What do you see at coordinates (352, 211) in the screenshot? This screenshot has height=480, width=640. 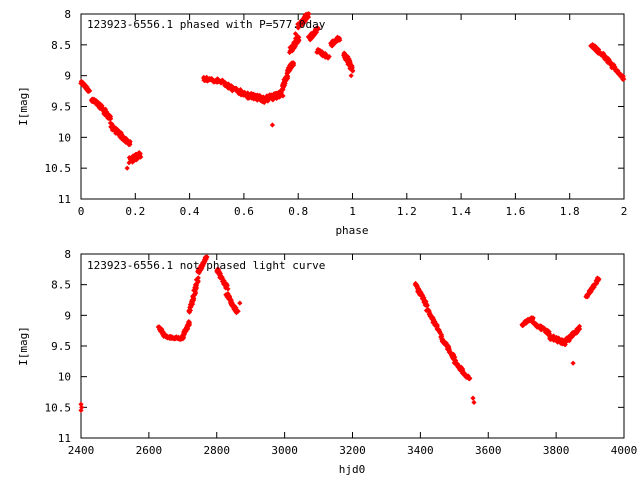 I see `x-tick-label: 1` at bounding box center [352, 211].